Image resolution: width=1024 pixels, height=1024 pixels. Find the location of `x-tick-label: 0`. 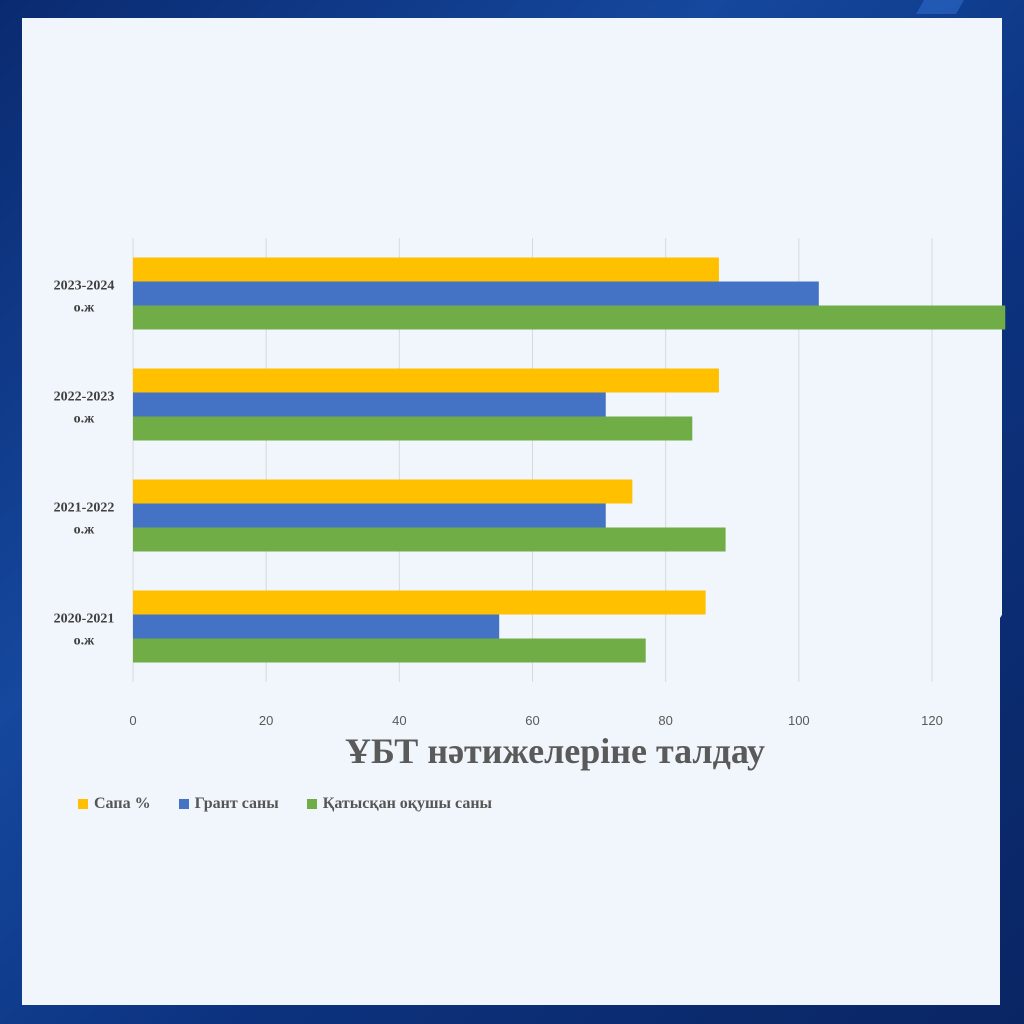

x-tick-label: 0 is located at coordinates (132, 720).